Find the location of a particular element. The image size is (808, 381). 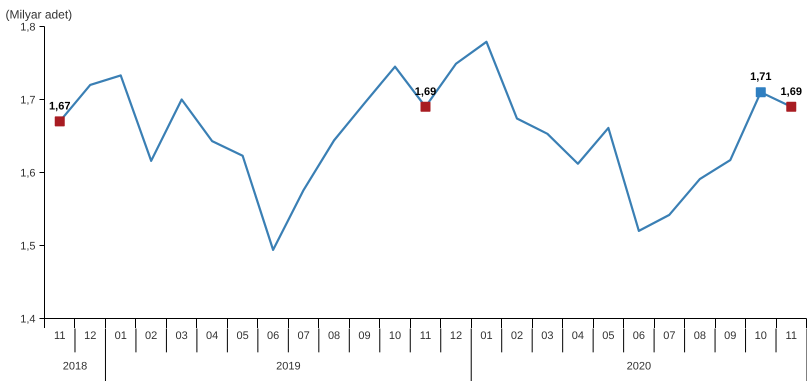

y-tick-label: 1,6 is located at coordinates (28, 174).